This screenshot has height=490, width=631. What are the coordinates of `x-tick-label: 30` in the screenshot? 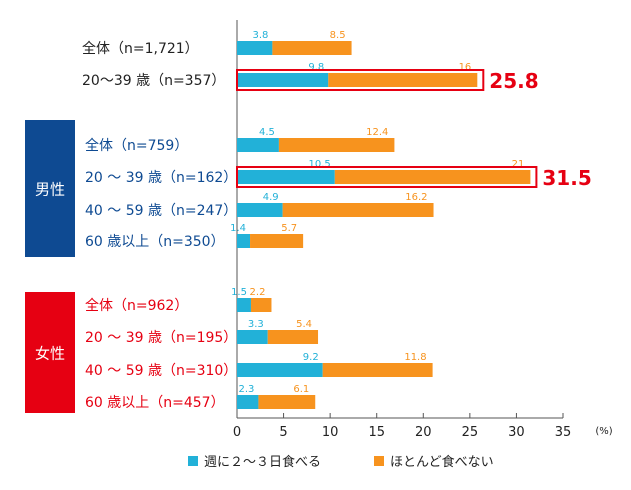 It's located at (516, 432).